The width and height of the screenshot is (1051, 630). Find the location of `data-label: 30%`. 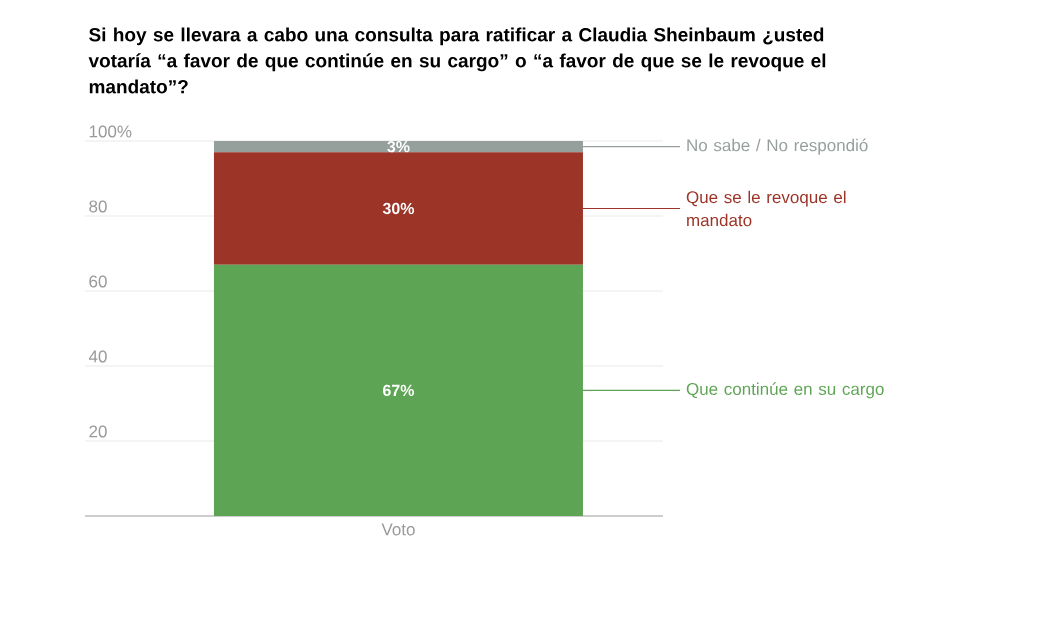

data-label: 30% is located at coordinates (398, 208).